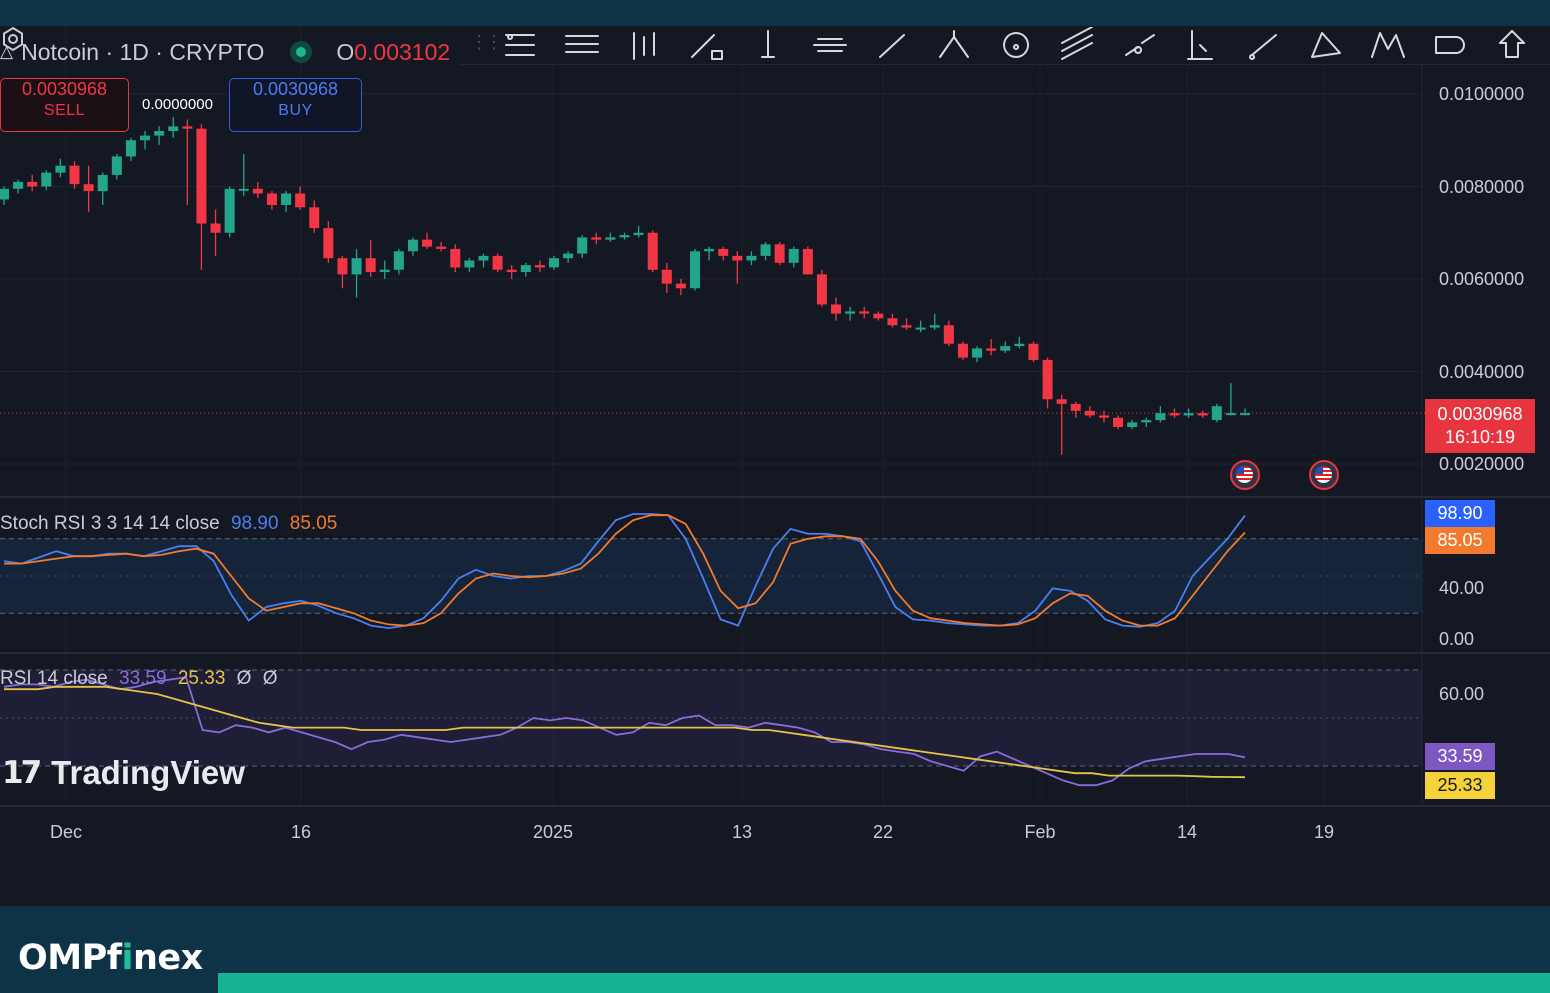 Image resolution: width=1550 pixels, height=993 pixels. Describe the element at coordinates (313, 523) in the screenshot. I see `stoch-d-value: 85.05` at that location.